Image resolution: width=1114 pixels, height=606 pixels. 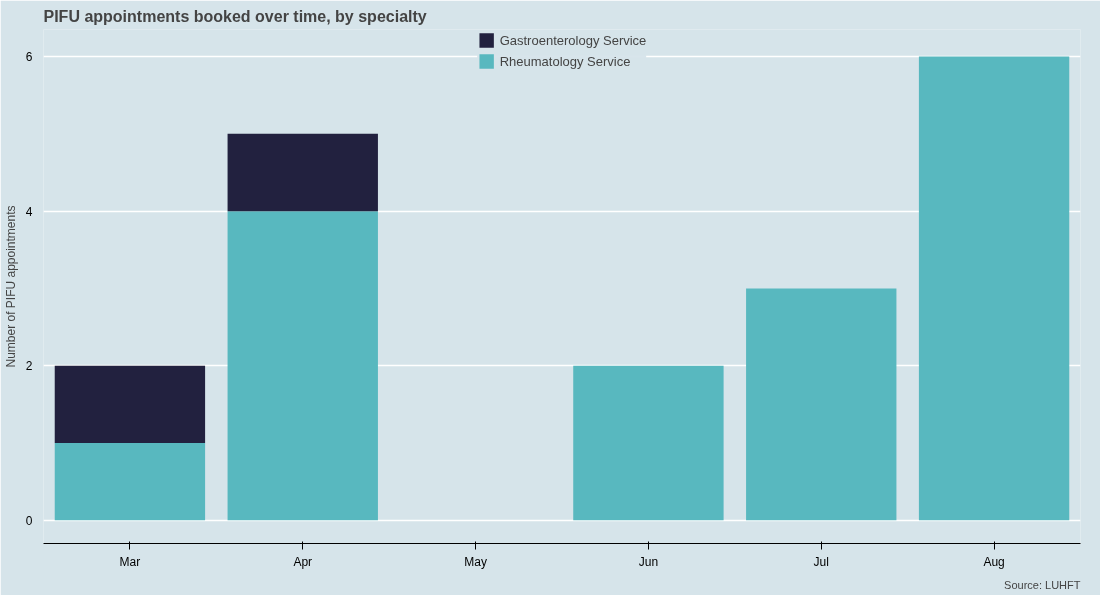 What do you see at coordinates (573, 40) in the screenshot?
I see `legend-label: Gastroenterology Service` at bounding box center [573, 40].